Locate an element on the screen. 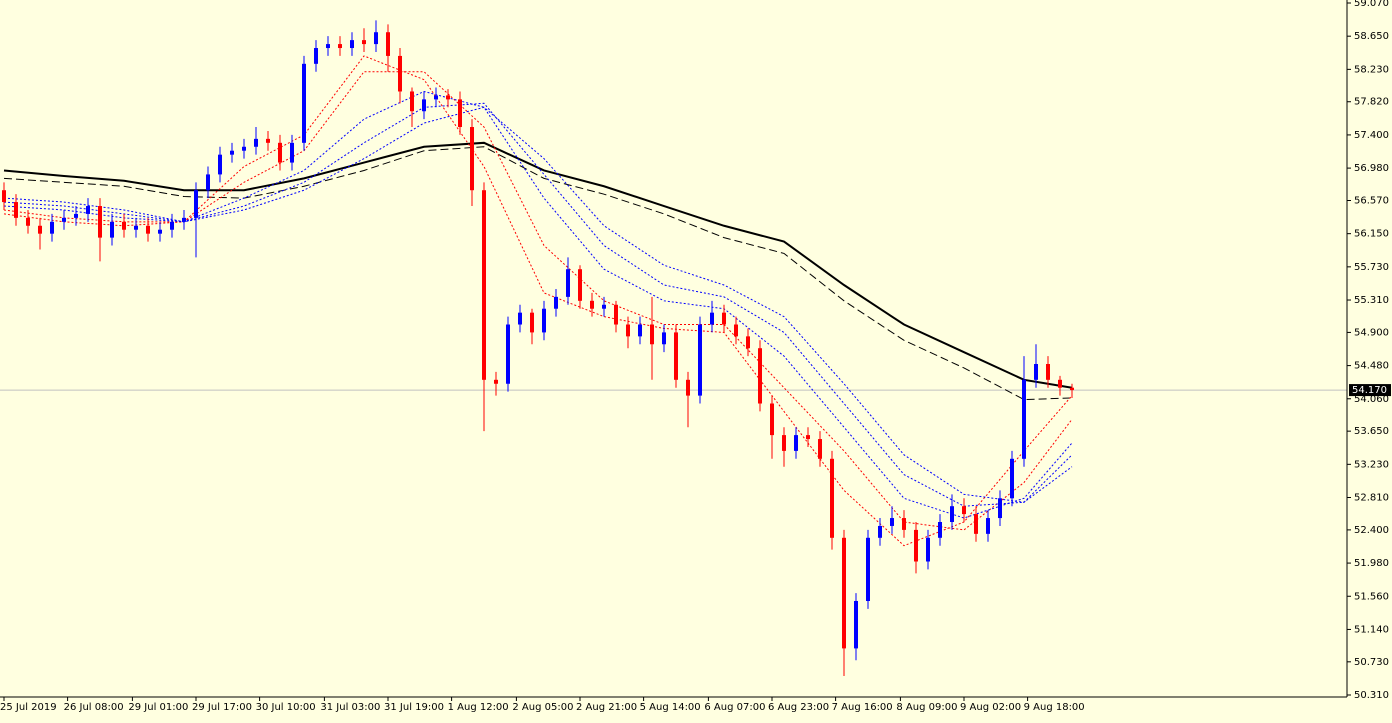 This screenshot has height=723, width=1392. y-tick-label: 54.900 is located at coordinates (1371, 332).